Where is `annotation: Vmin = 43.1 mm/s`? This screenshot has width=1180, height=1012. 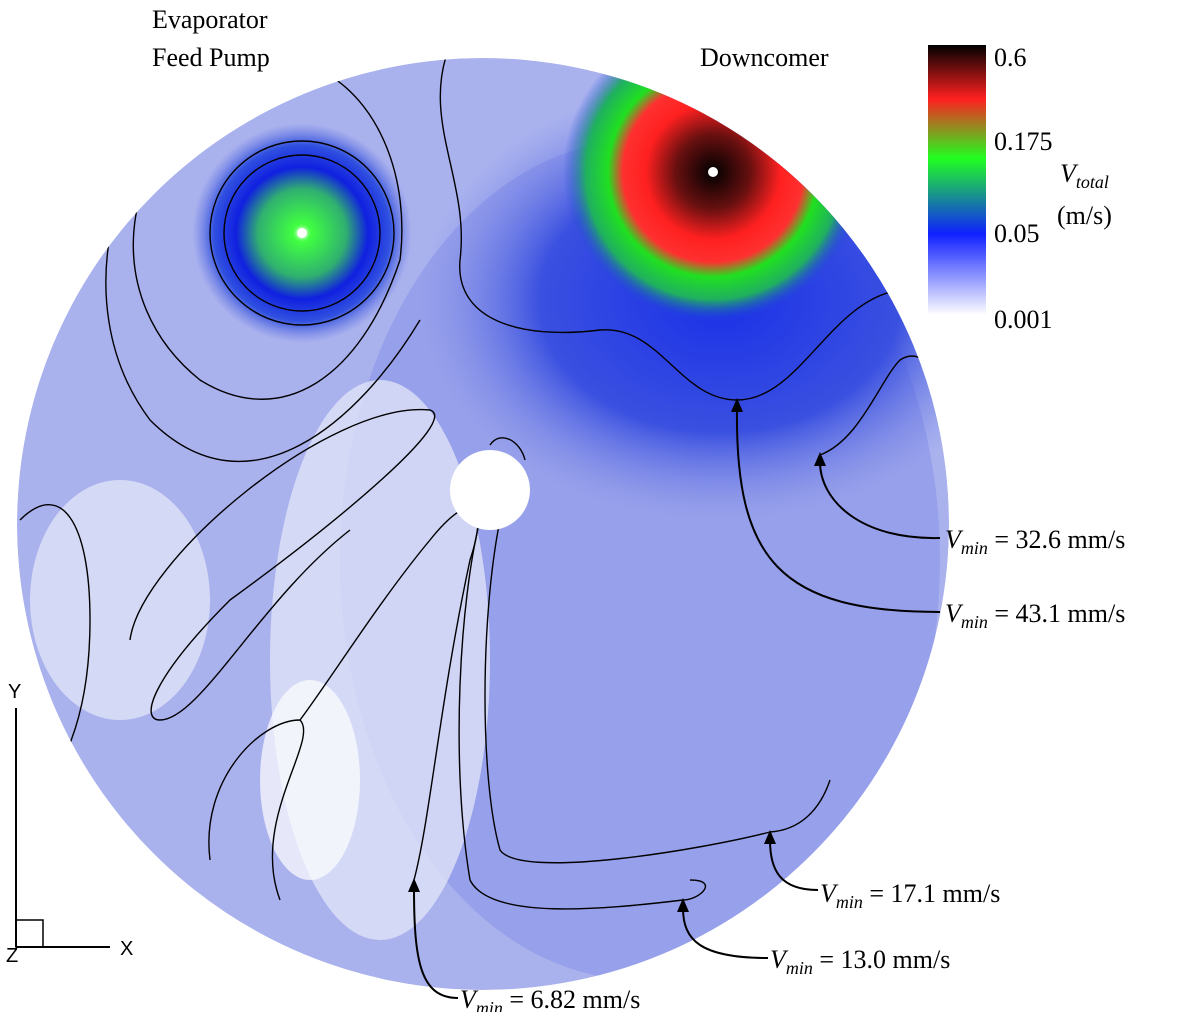 annotation: Vmin = 43.1 mm/s is located at coordinates (1035, 615).